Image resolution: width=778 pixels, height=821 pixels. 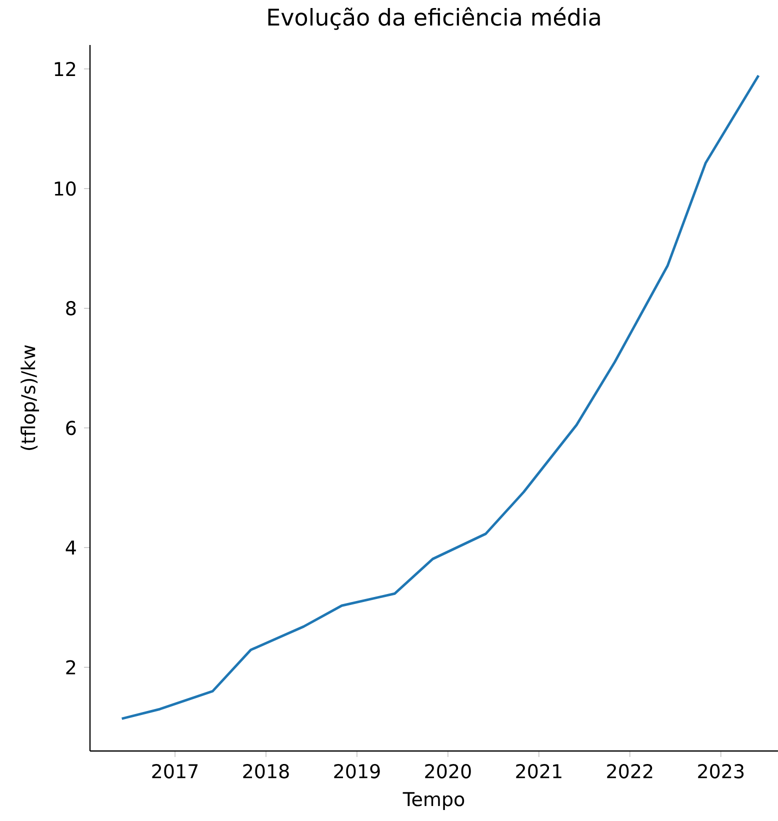 What do you see at coordinates (175, 771) in the screenshot?
I see `x-tick-label: 2017` at bounding box center [175, 771].